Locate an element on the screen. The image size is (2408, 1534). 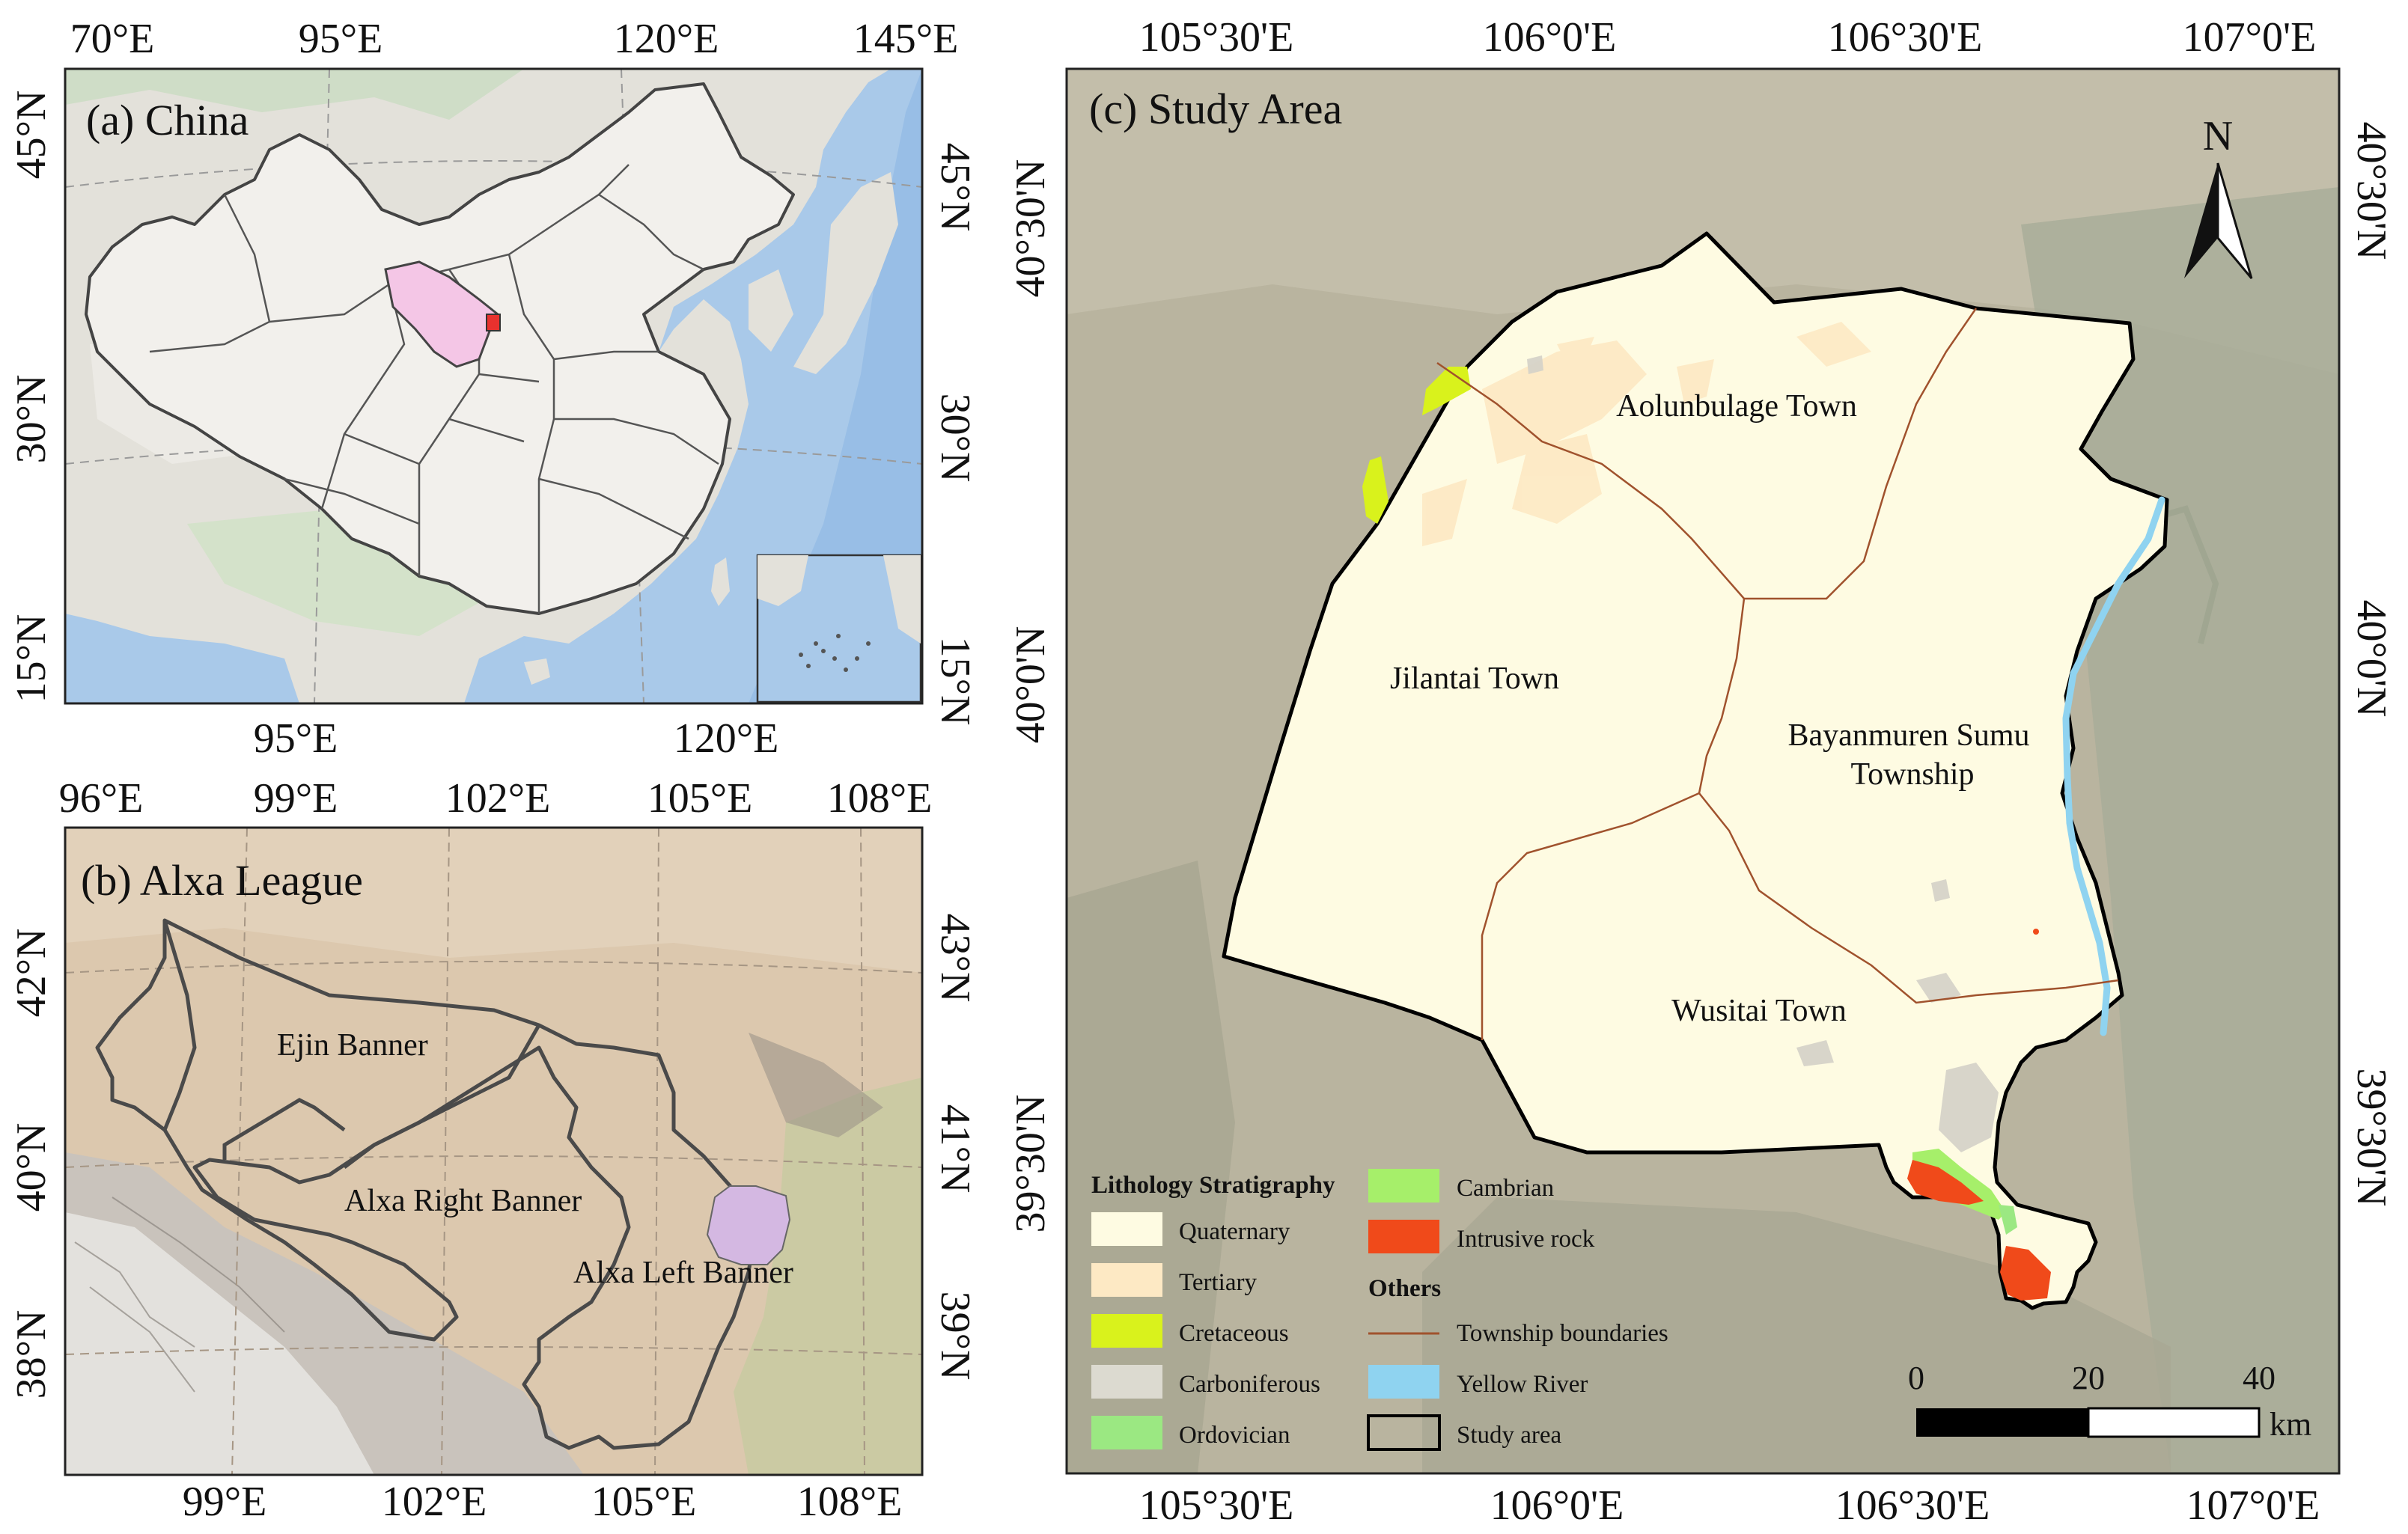
panel-b-bottom-lon-3: 105°E is located at coordinates (644, 1502).